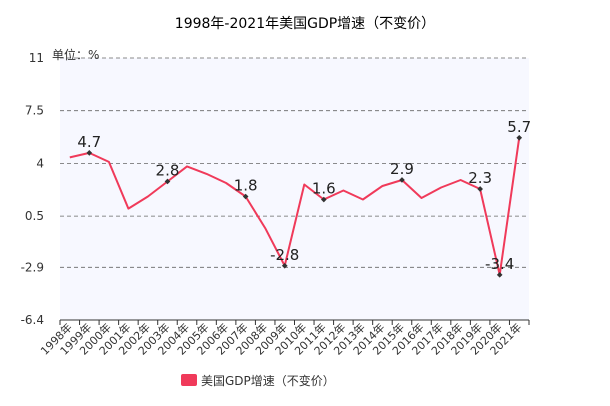  Describe the element at coordinates (499, 264) in the screenshot. I see `data-label: -3.4` at that location.